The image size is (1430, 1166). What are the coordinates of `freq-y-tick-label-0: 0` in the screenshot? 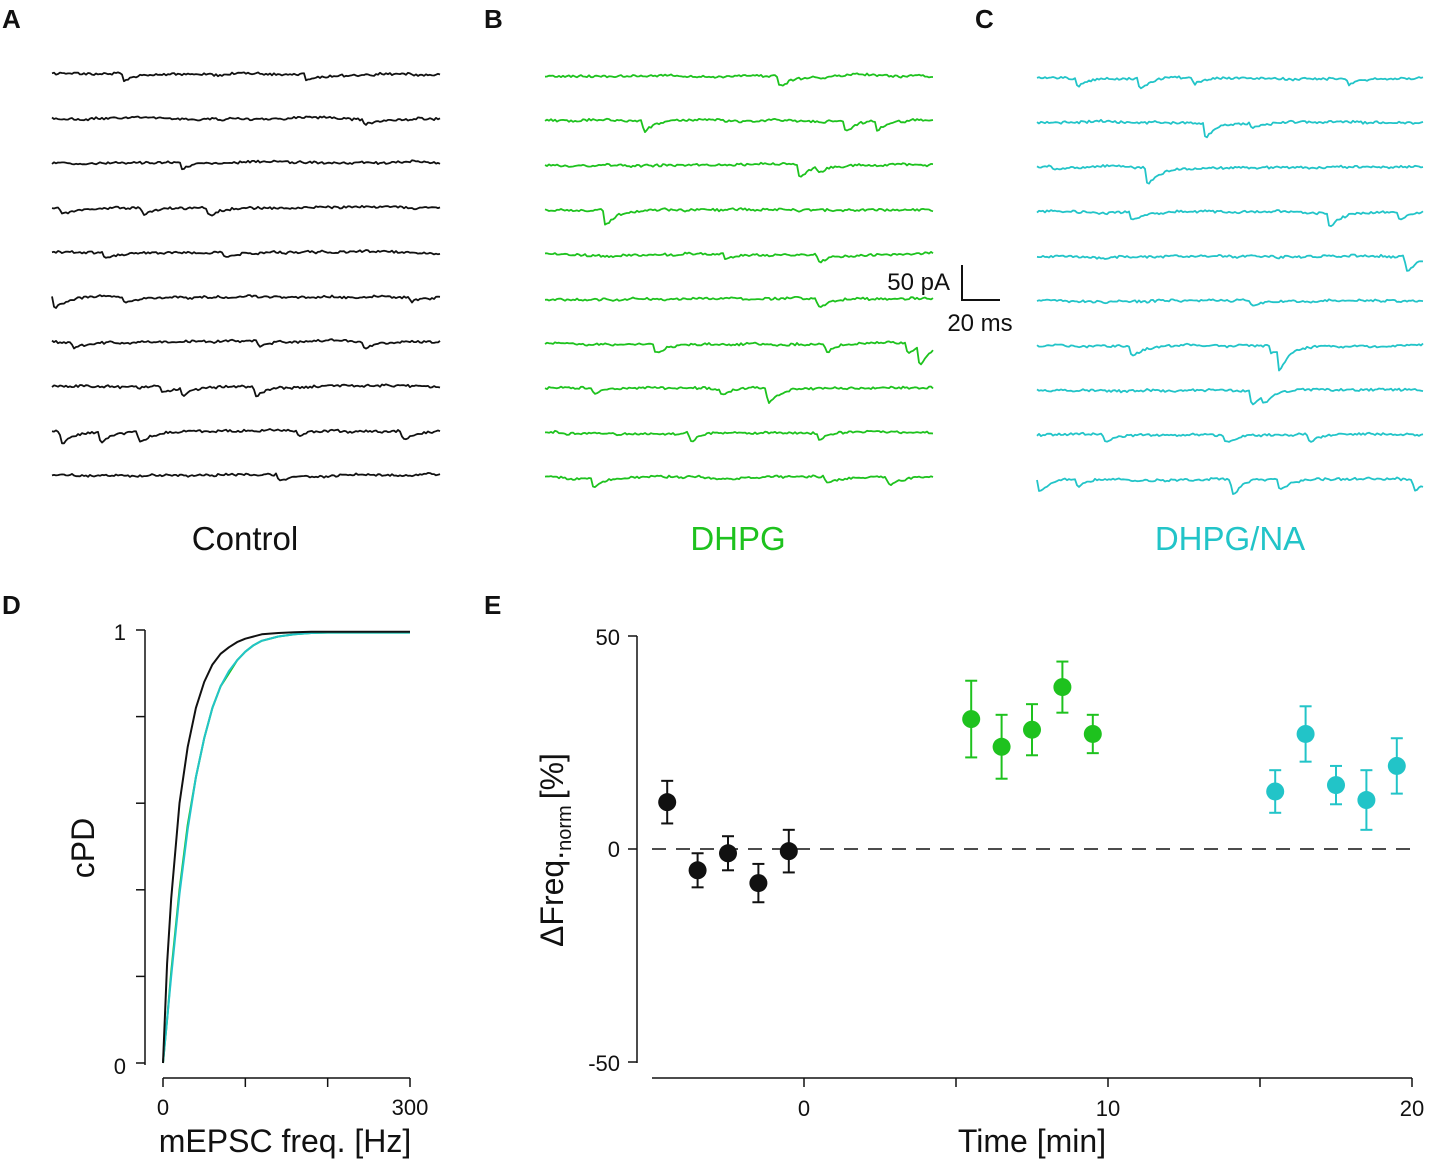 It's located at (614, 849).